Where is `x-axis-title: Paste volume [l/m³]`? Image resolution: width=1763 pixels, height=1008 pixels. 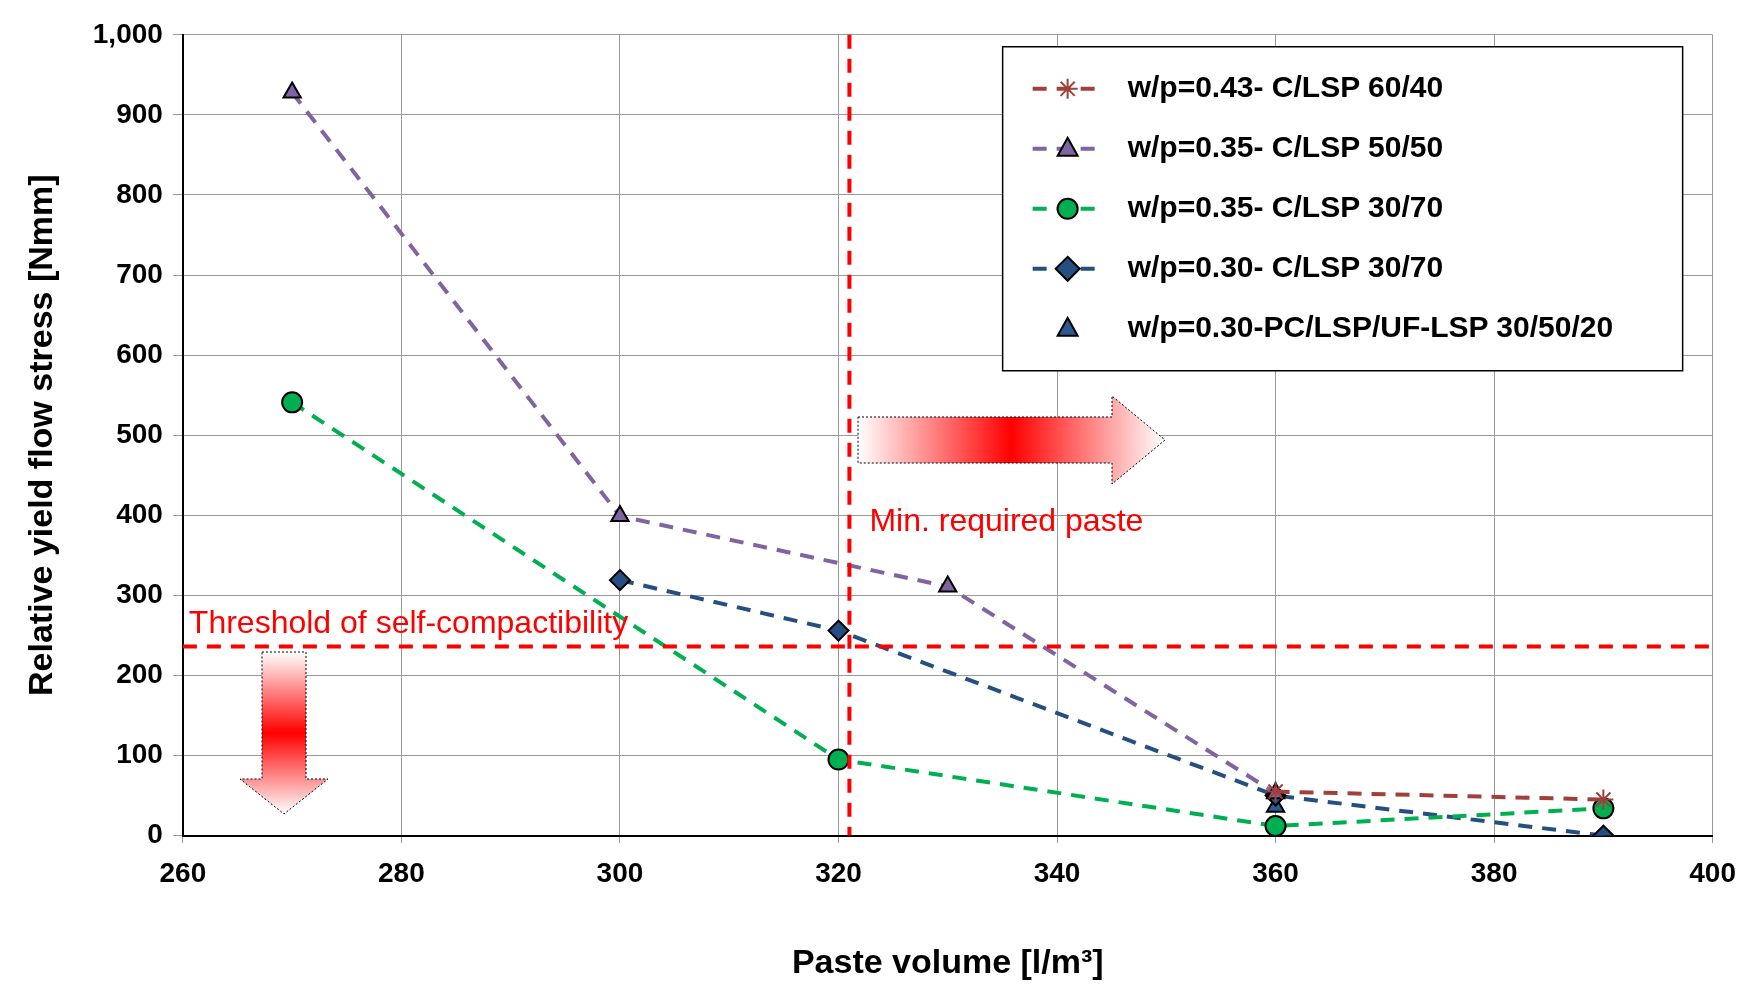
x-axis-title: Paste volume [l/m³] is located at coordinates (947, 960).